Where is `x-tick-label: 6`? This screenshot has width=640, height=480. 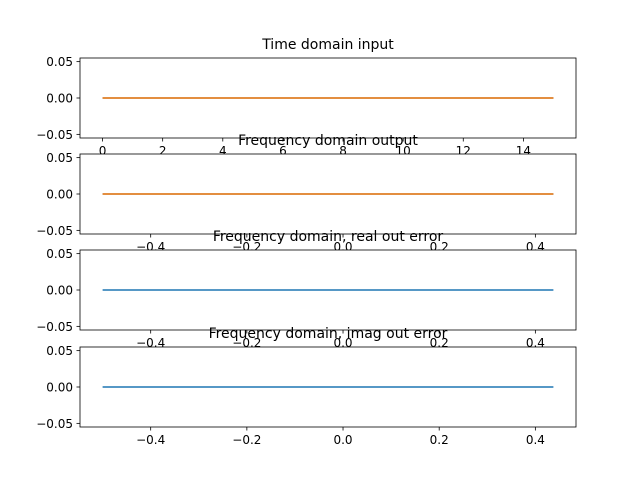
x-tick-label: 6 is located at coordinates (283, 151).